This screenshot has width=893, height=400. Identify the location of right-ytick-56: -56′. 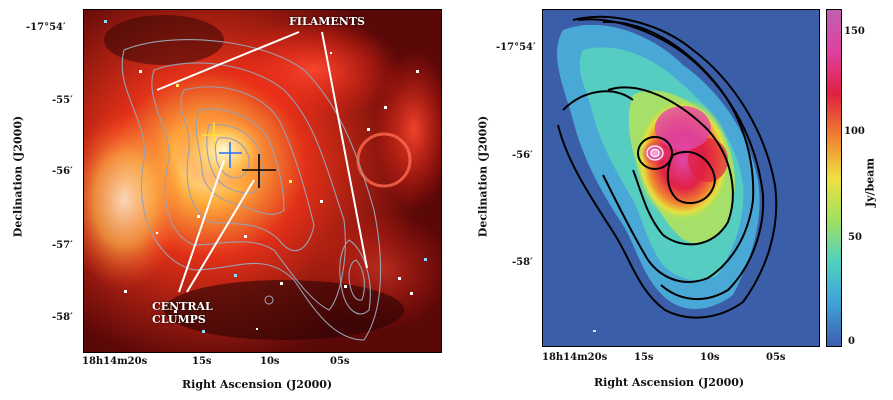
(522, 155).